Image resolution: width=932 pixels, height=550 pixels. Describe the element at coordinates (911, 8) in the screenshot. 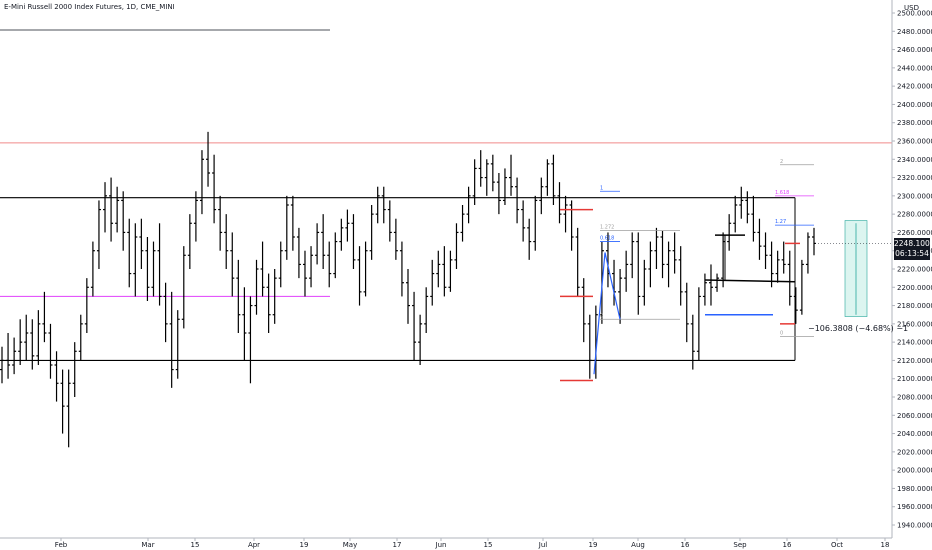

I see `currency-label: USD` at that location.